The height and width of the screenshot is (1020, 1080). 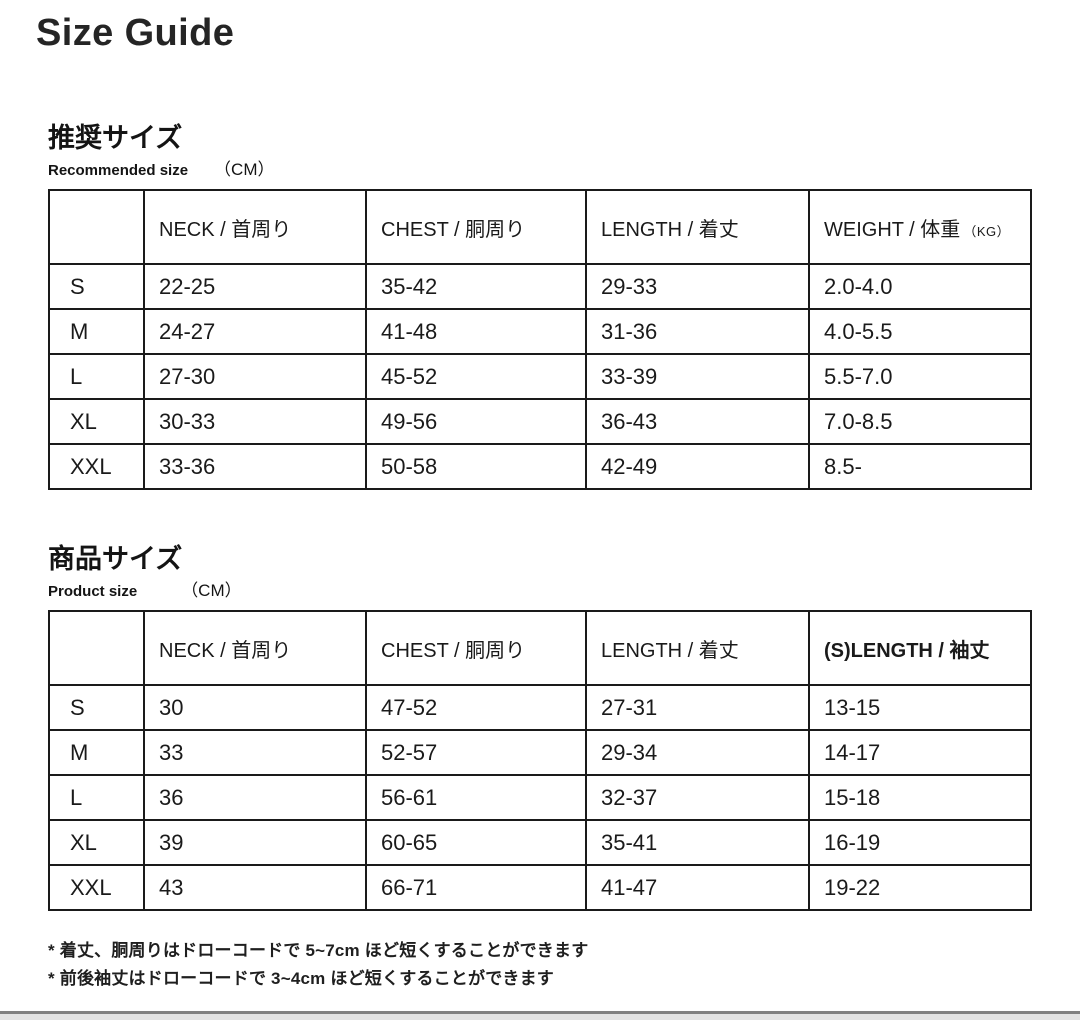 I want to click on weight-value-cell: 5.5-7.0, so click(x=920, y=377).